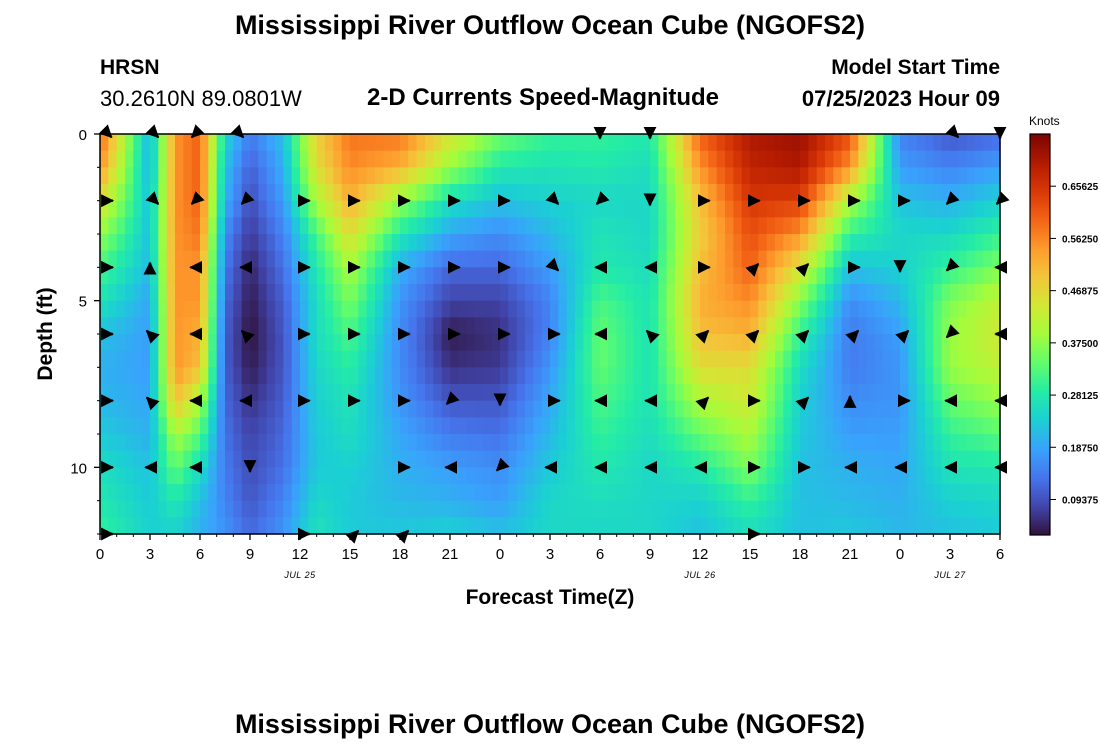  I want to click on colorbar-tick-label: 0.18750, so click(1080, 448).